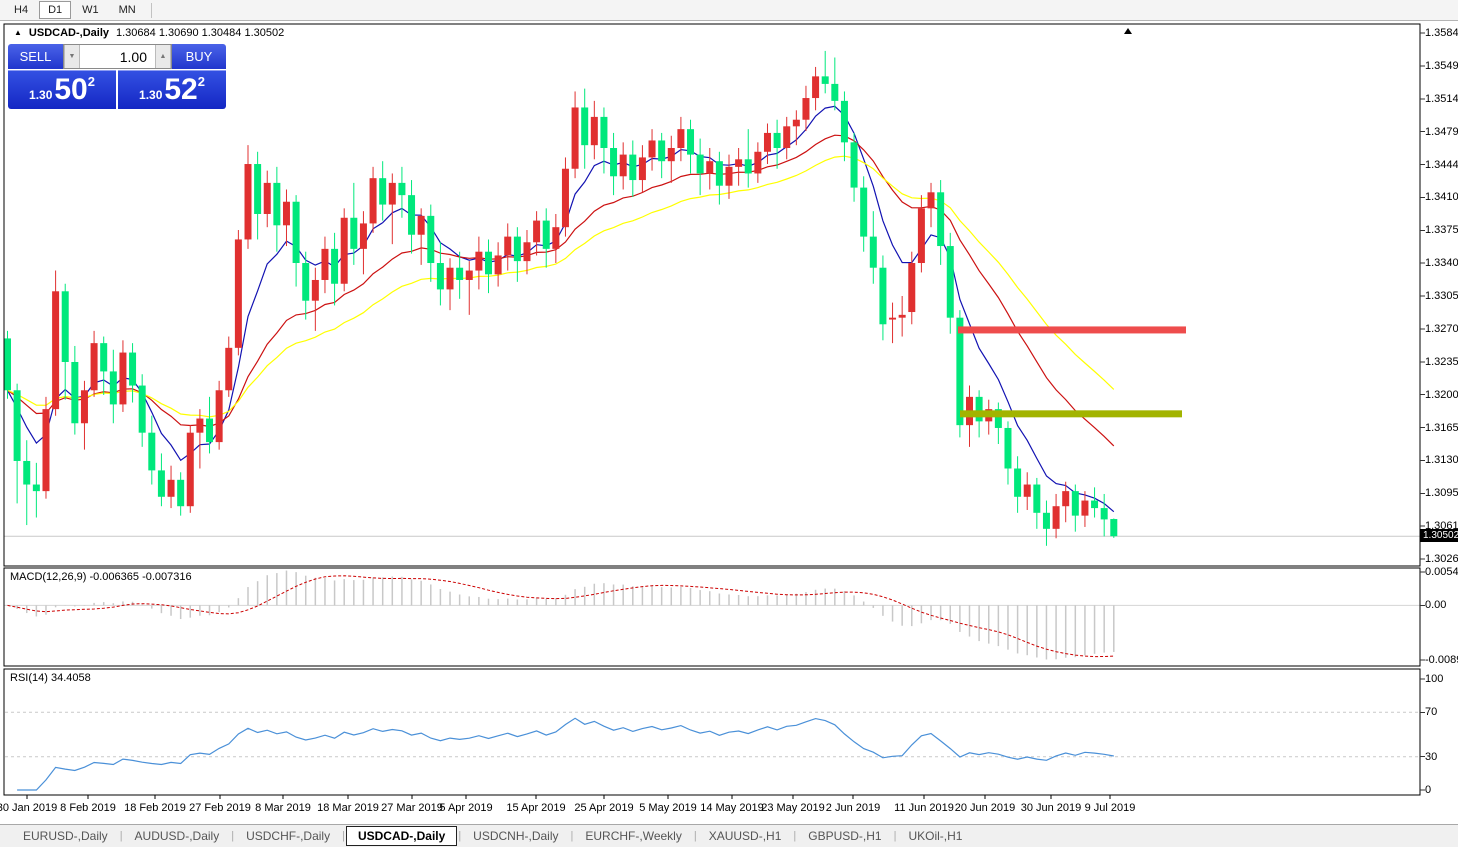  Describe the element at coordinates (133, 56) in the screenshot. I see `volume-input: 1.00` at that location.